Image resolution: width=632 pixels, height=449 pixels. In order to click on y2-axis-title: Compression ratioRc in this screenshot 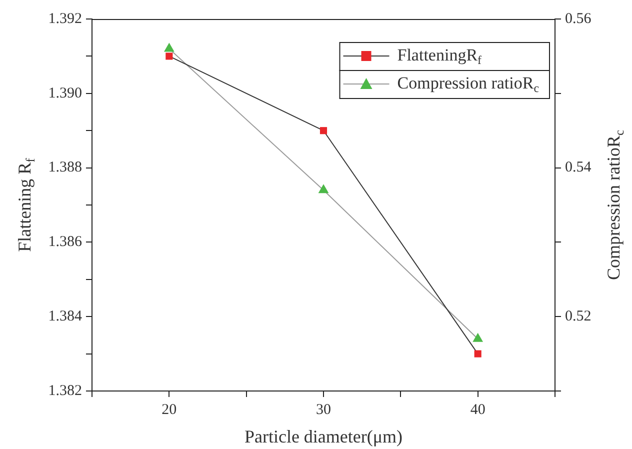, I will do `click(615, 205)`.